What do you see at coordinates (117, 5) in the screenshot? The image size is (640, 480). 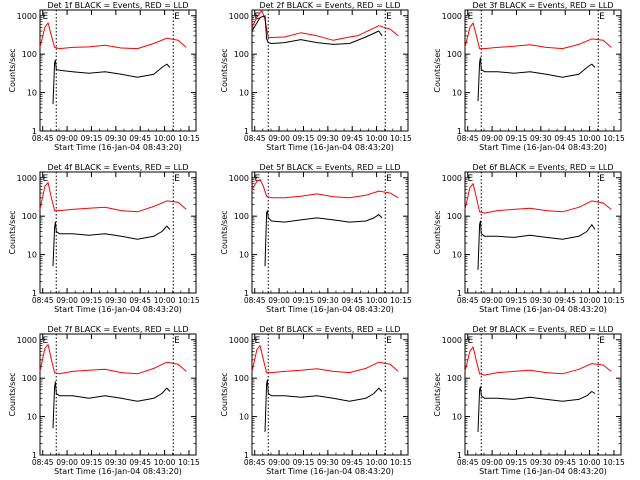 I see `panel-title: Det 1f BLACK = Events, RED = LLD` at bounding box center [117, 5].